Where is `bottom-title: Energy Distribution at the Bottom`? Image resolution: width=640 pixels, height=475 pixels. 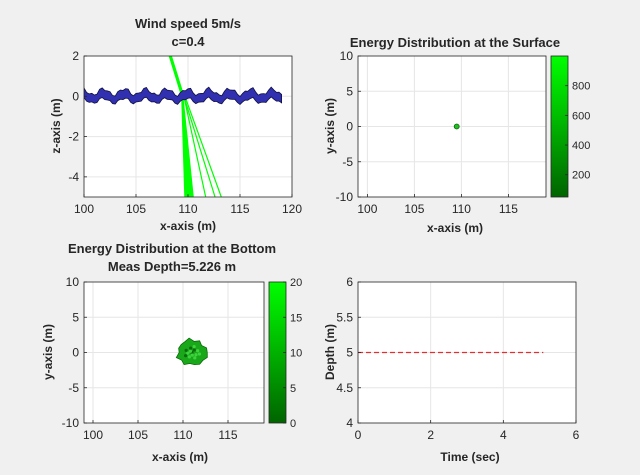 bottom-title: Energy Distribution at the Bottom is located at coordinates (172, 248).